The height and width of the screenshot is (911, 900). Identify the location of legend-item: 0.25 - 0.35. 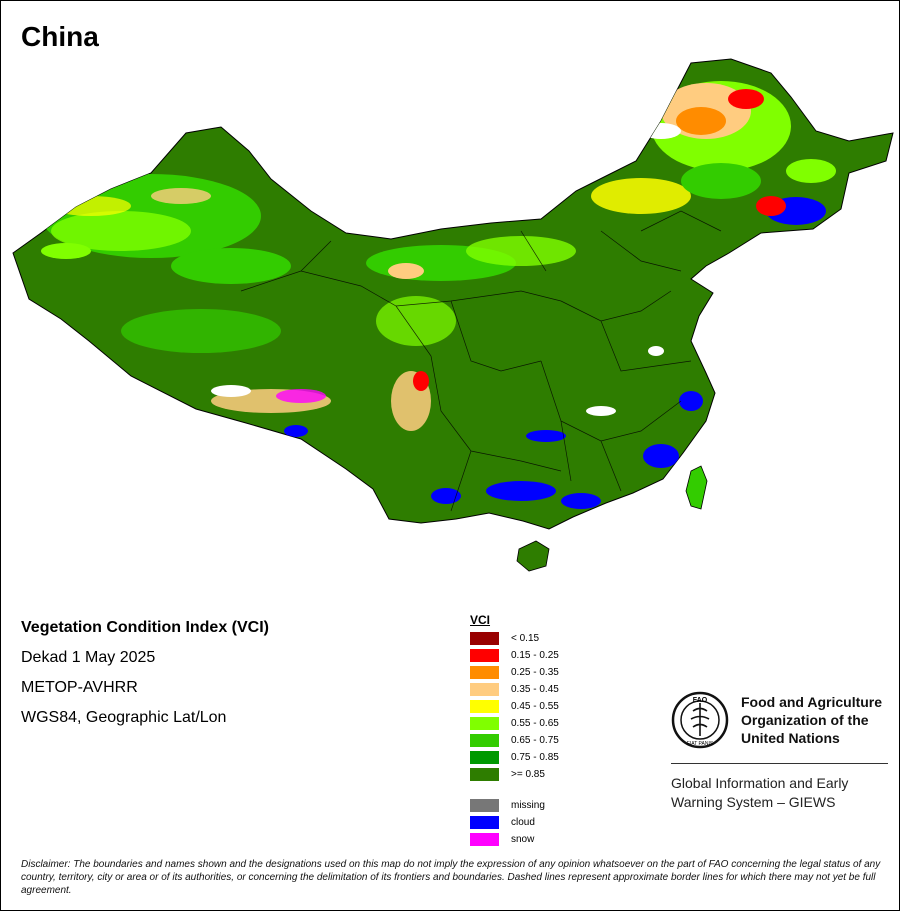
(514, 672).